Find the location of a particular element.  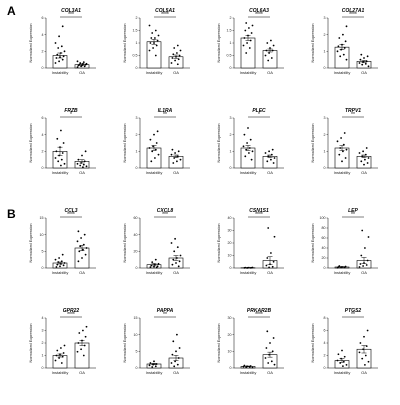

y-tick-label: 2 is located at coordinates (137, 18).